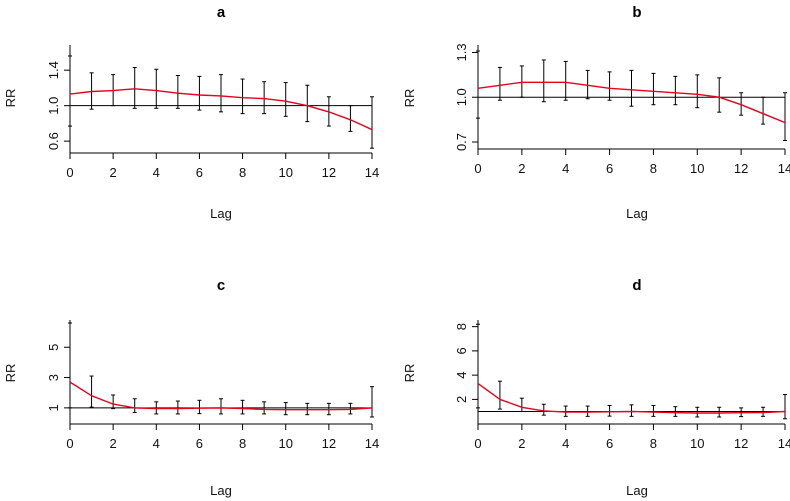  Describe the element at coordinates (636, 285) in the screenshot. I see `panel-title: d` at that location.